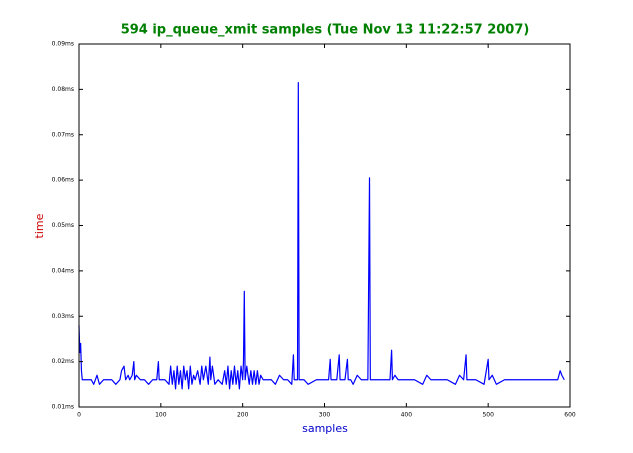 Image resolution: width=633 pixels, height=453 pixels. Describe the element at coordinates (63, 44) in the screenshot. I see `y-tick-label: 0.09ms` at that location.